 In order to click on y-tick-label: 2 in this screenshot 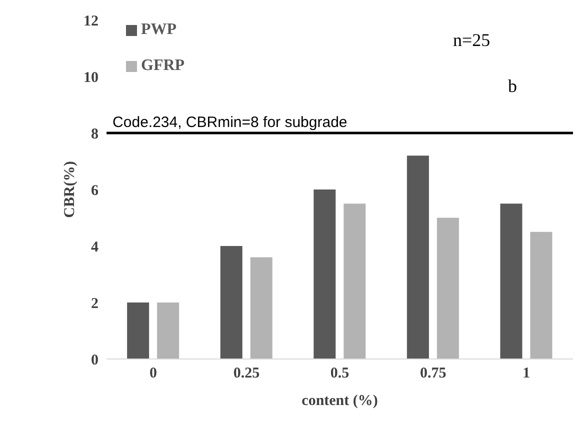, I will do `click(95, 304)`.